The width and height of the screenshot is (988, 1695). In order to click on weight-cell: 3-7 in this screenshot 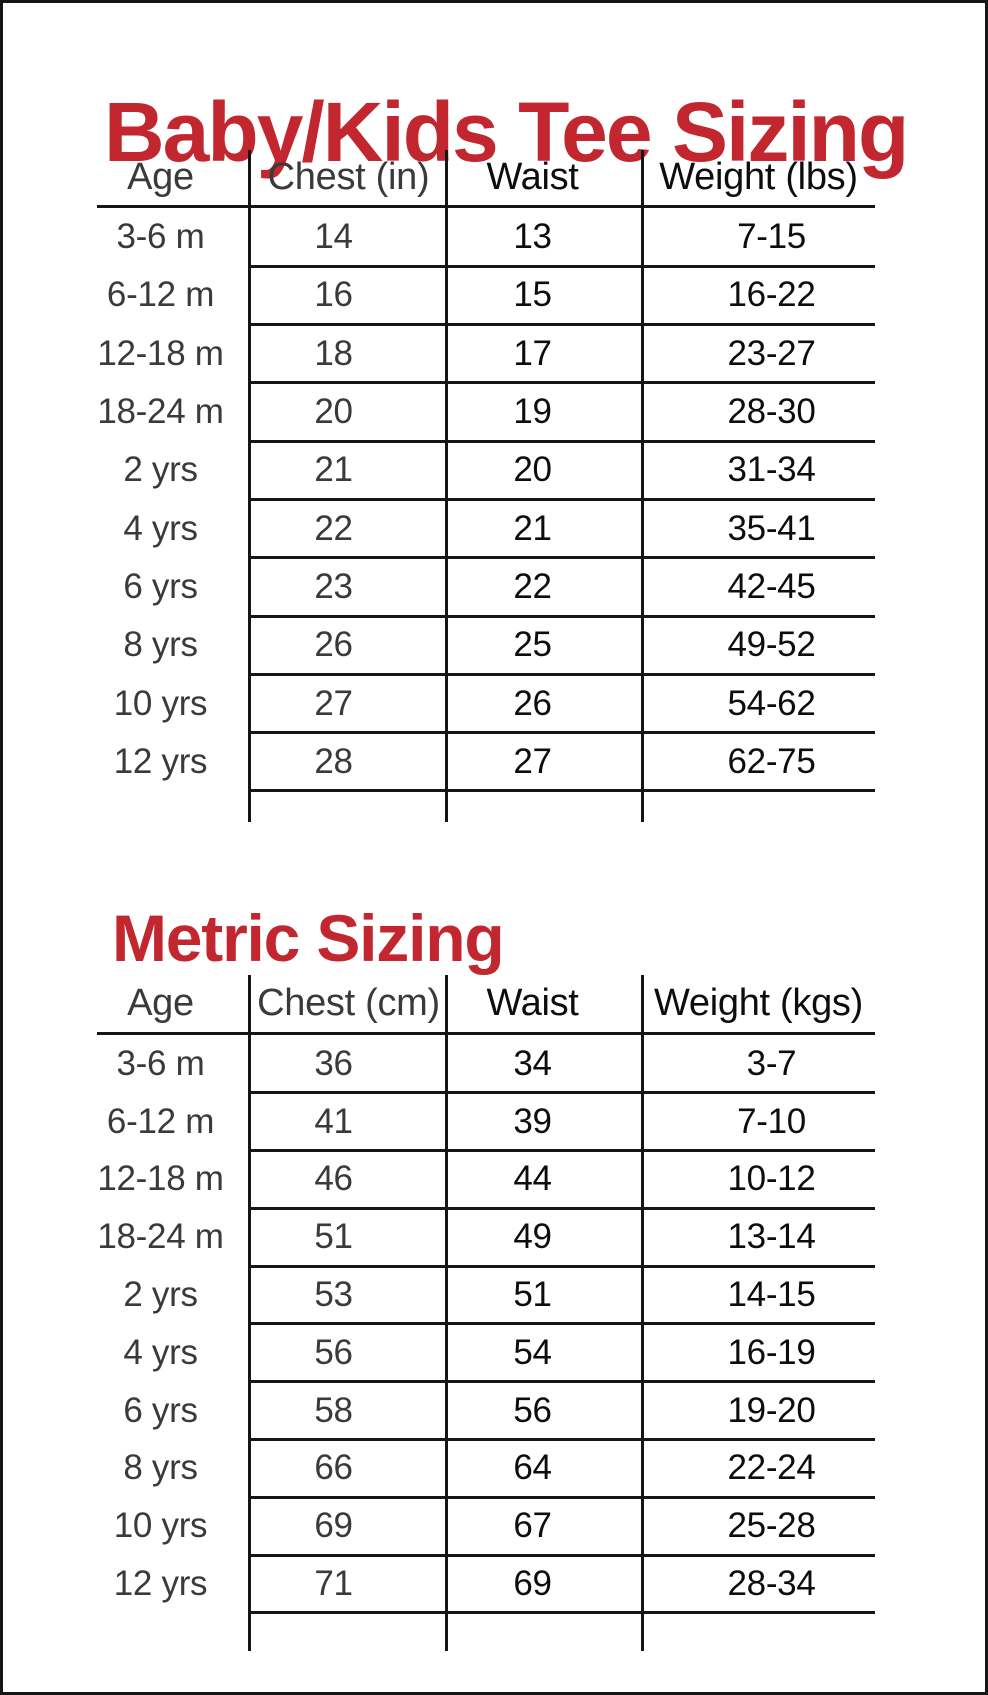, I will do `click(771, 1063)`.